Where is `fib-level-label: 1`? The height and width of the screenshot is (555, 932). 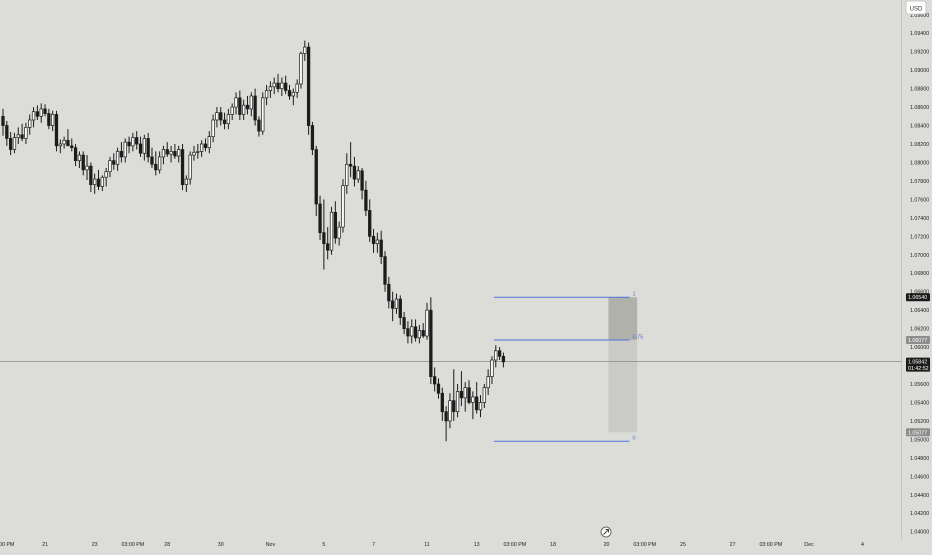
fib-level-label: 1 is located at coordinates (633, 295).